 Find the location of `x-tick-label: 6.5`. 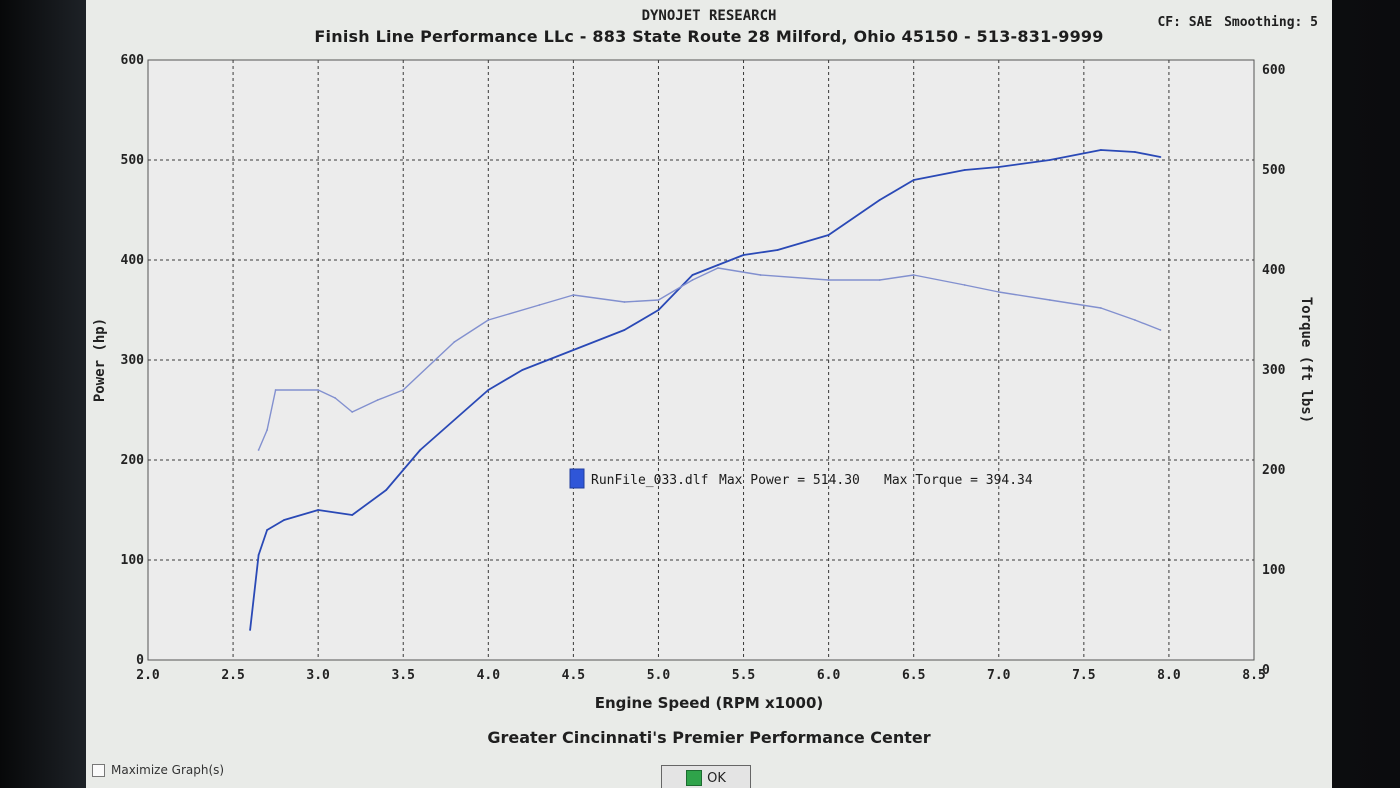

x-tick-label: 6.5 is located at coordinates (913, 675).